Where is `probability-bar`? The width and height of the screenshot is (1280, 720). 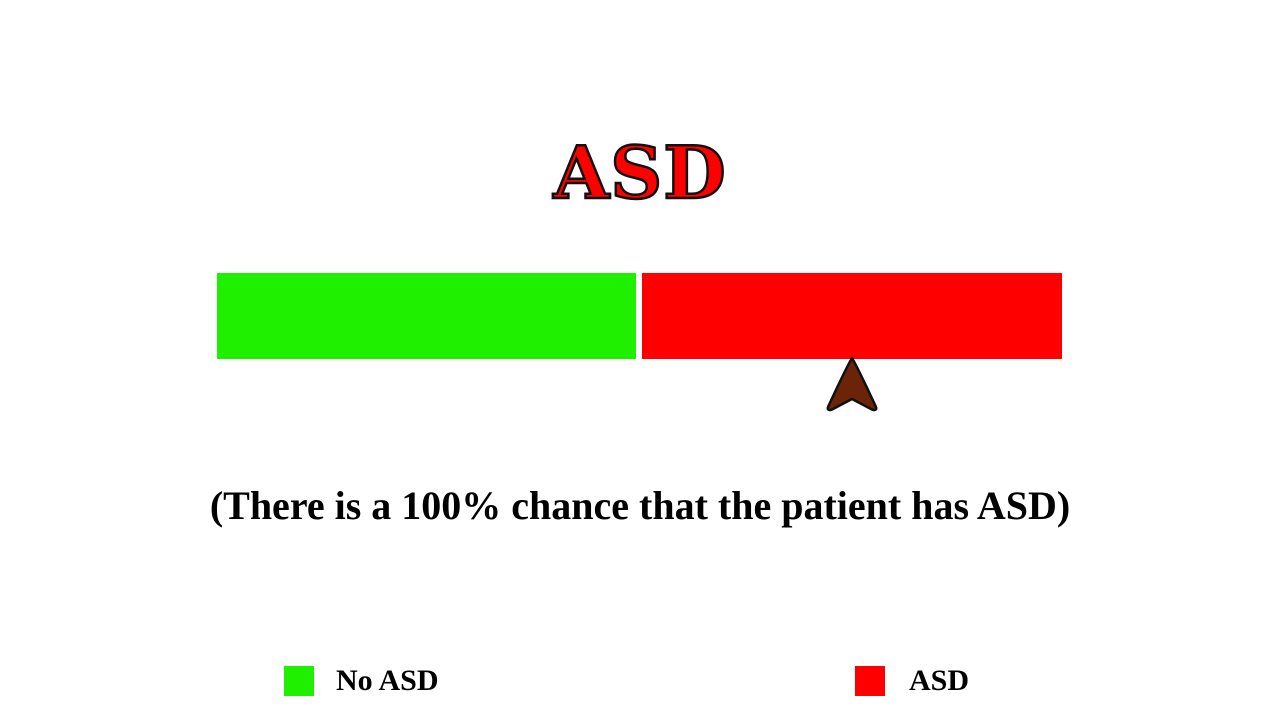
probability-bar is located at coordinates (639, 316).